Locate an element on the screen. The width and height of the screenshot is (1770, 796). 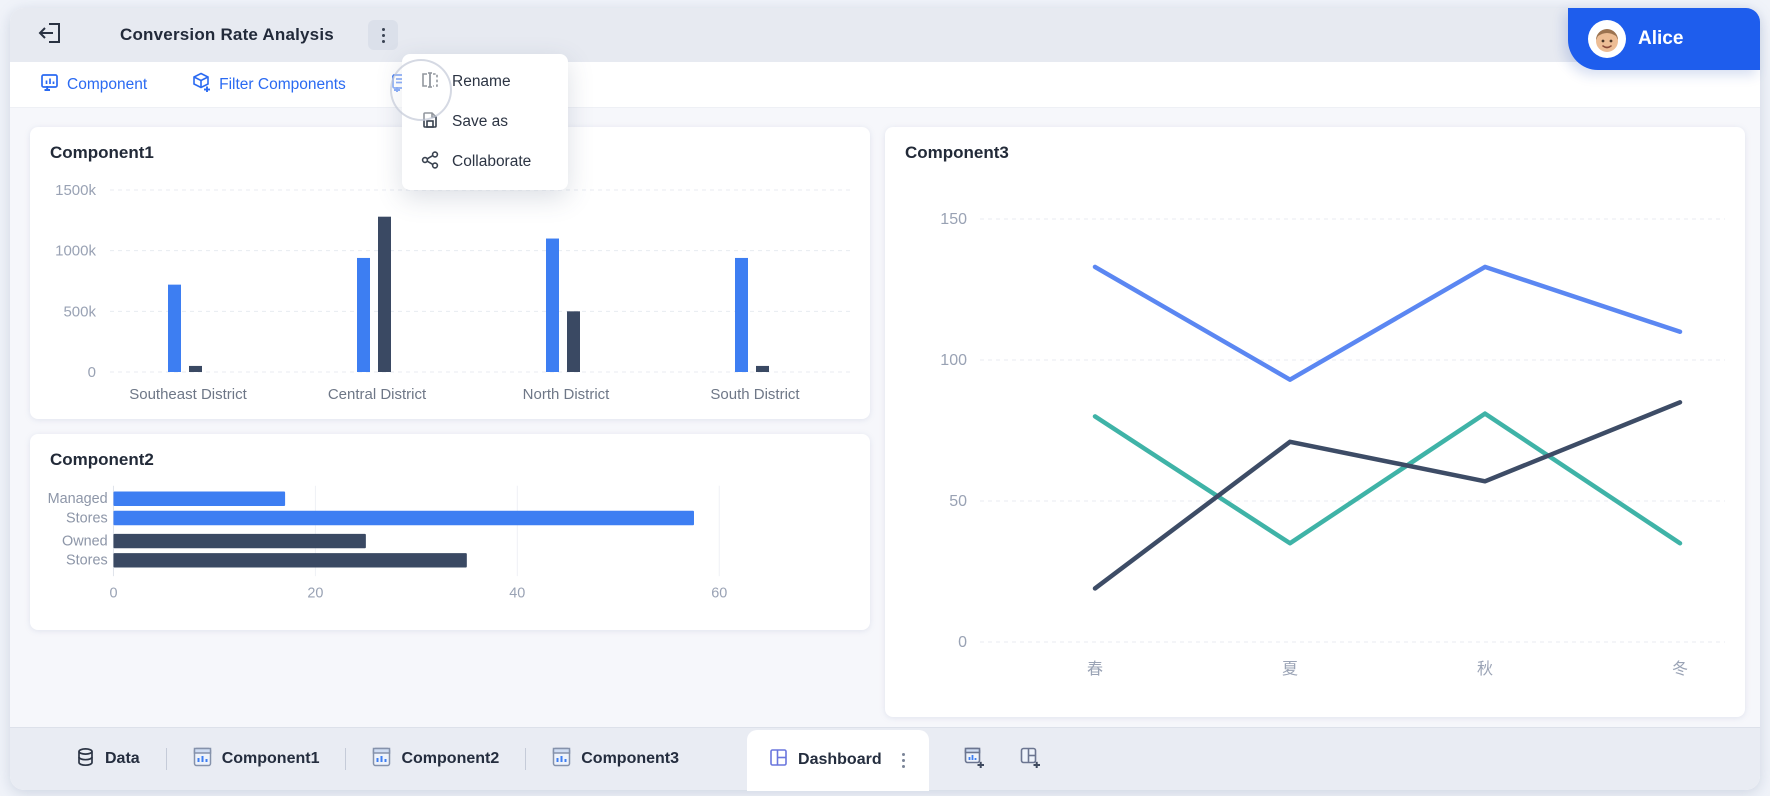
toolbar-item-filter-components: Filter Components is located at coordinates (268, 84).